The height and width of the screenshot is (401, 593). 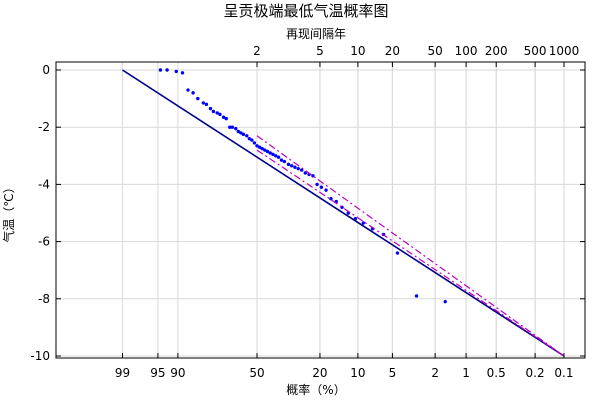 What do you see at coordinates (46, 70) in the screenshot?
I see `y-tick-label: 0` at bounding box center [46, 70].